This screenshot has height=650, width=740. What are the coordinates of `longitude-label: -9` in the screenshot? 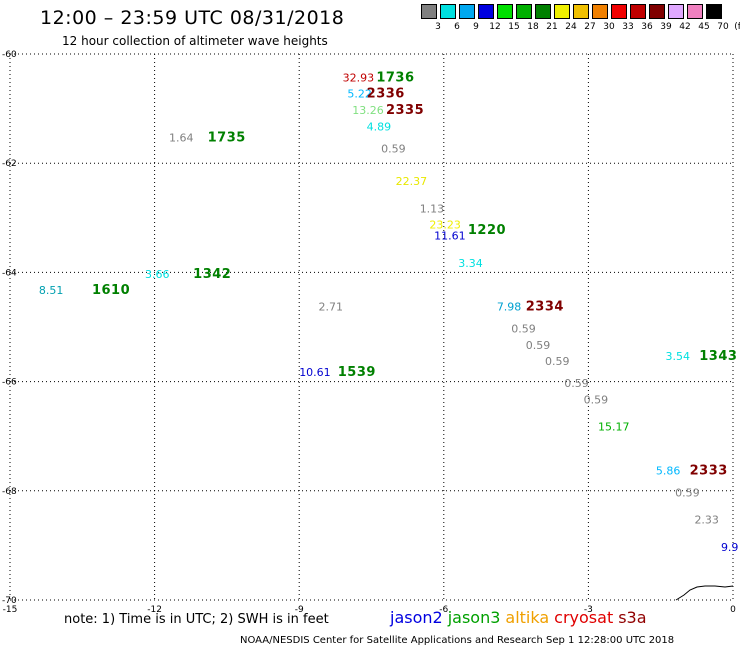 It's located at (299, 610).